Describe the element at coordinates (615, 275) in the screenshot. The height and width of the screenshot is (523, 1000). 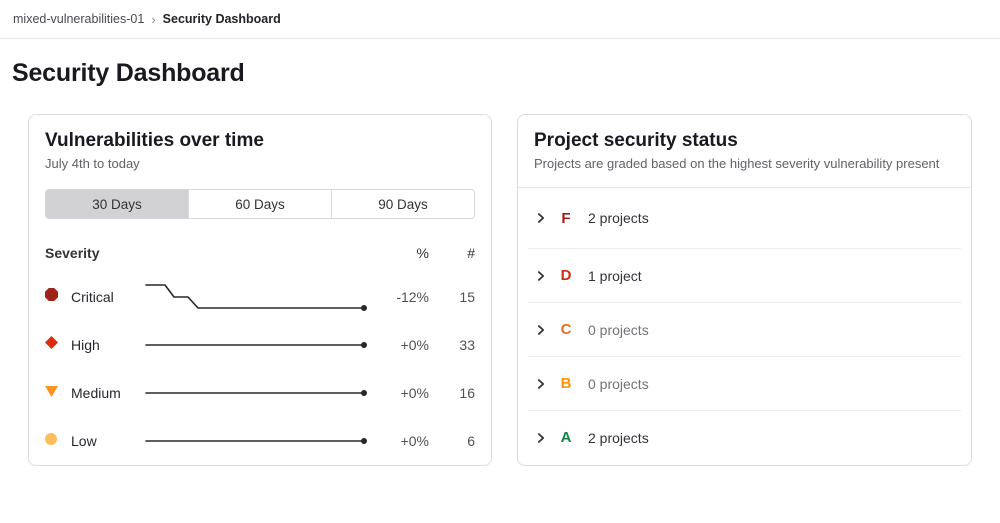
I see `grade-project-count: 1 project` at that location.